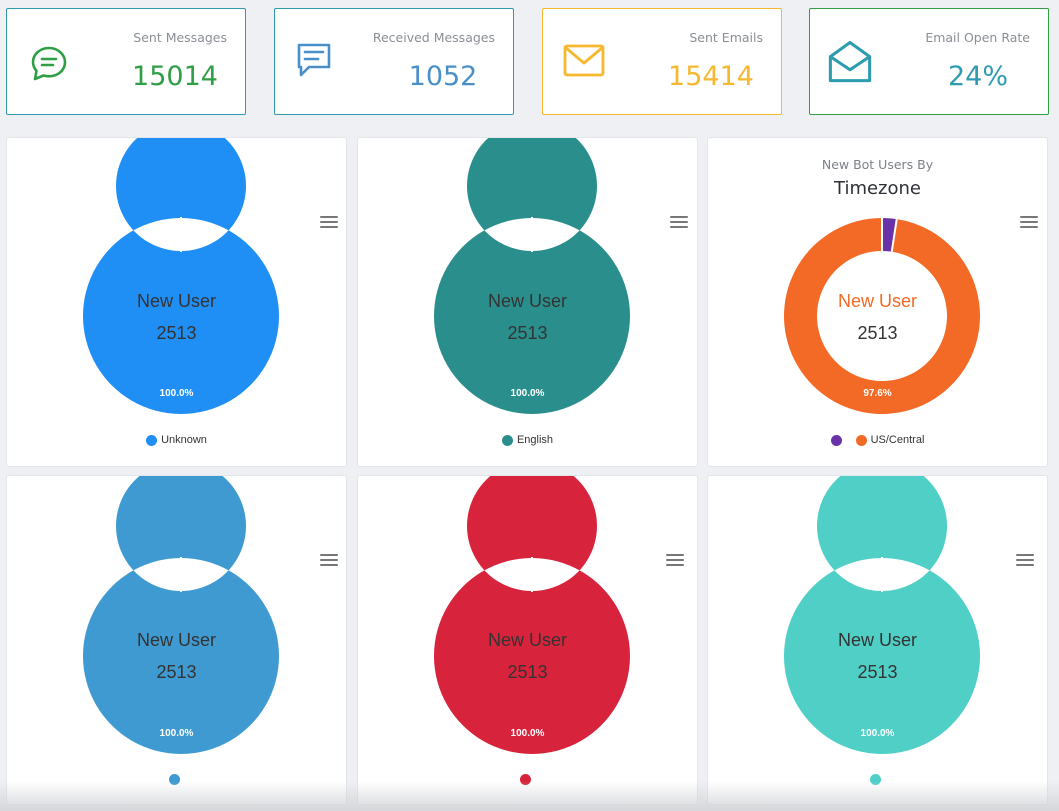 The width and height of the screenshot is (1059, 811). Describe the element at coordinates (180, 37) in the screenshot. I see `stat-label: Sent Messages` at that location.